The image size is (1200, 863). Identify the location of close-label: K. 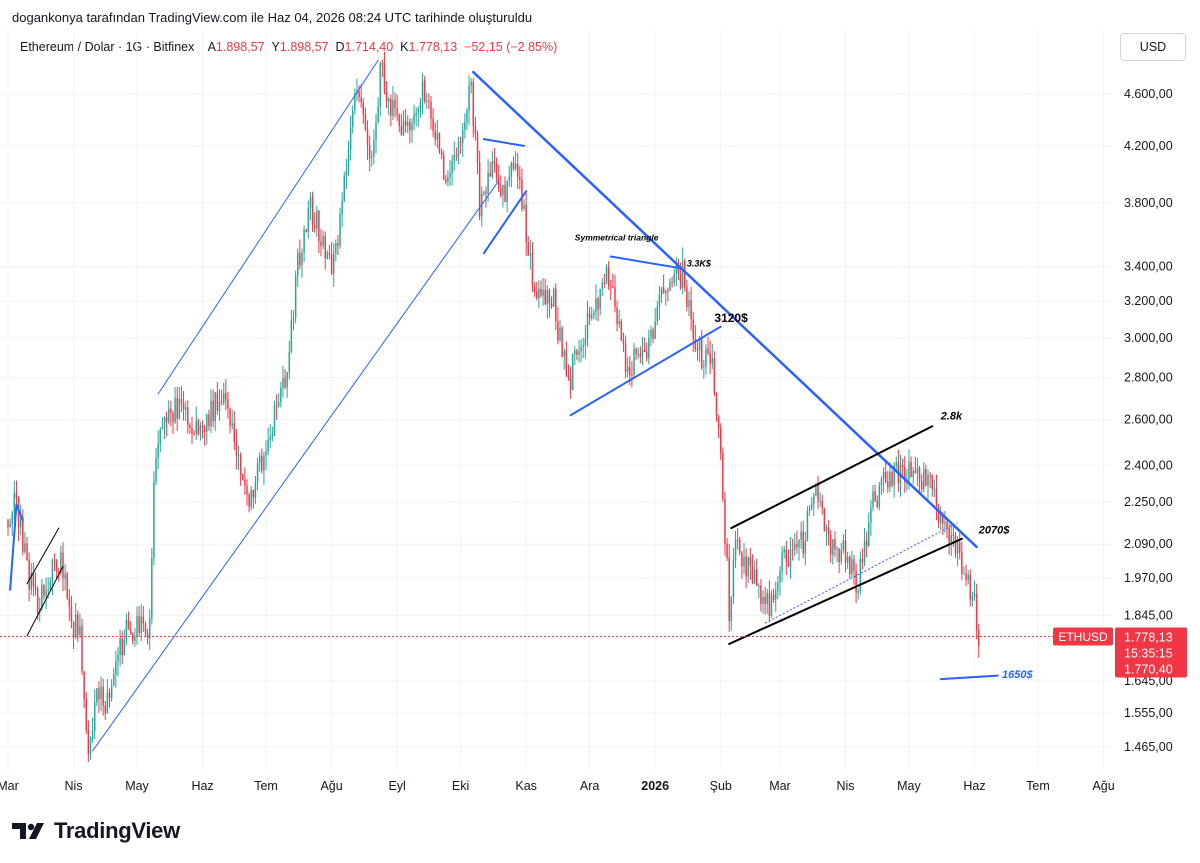
(404, 47).